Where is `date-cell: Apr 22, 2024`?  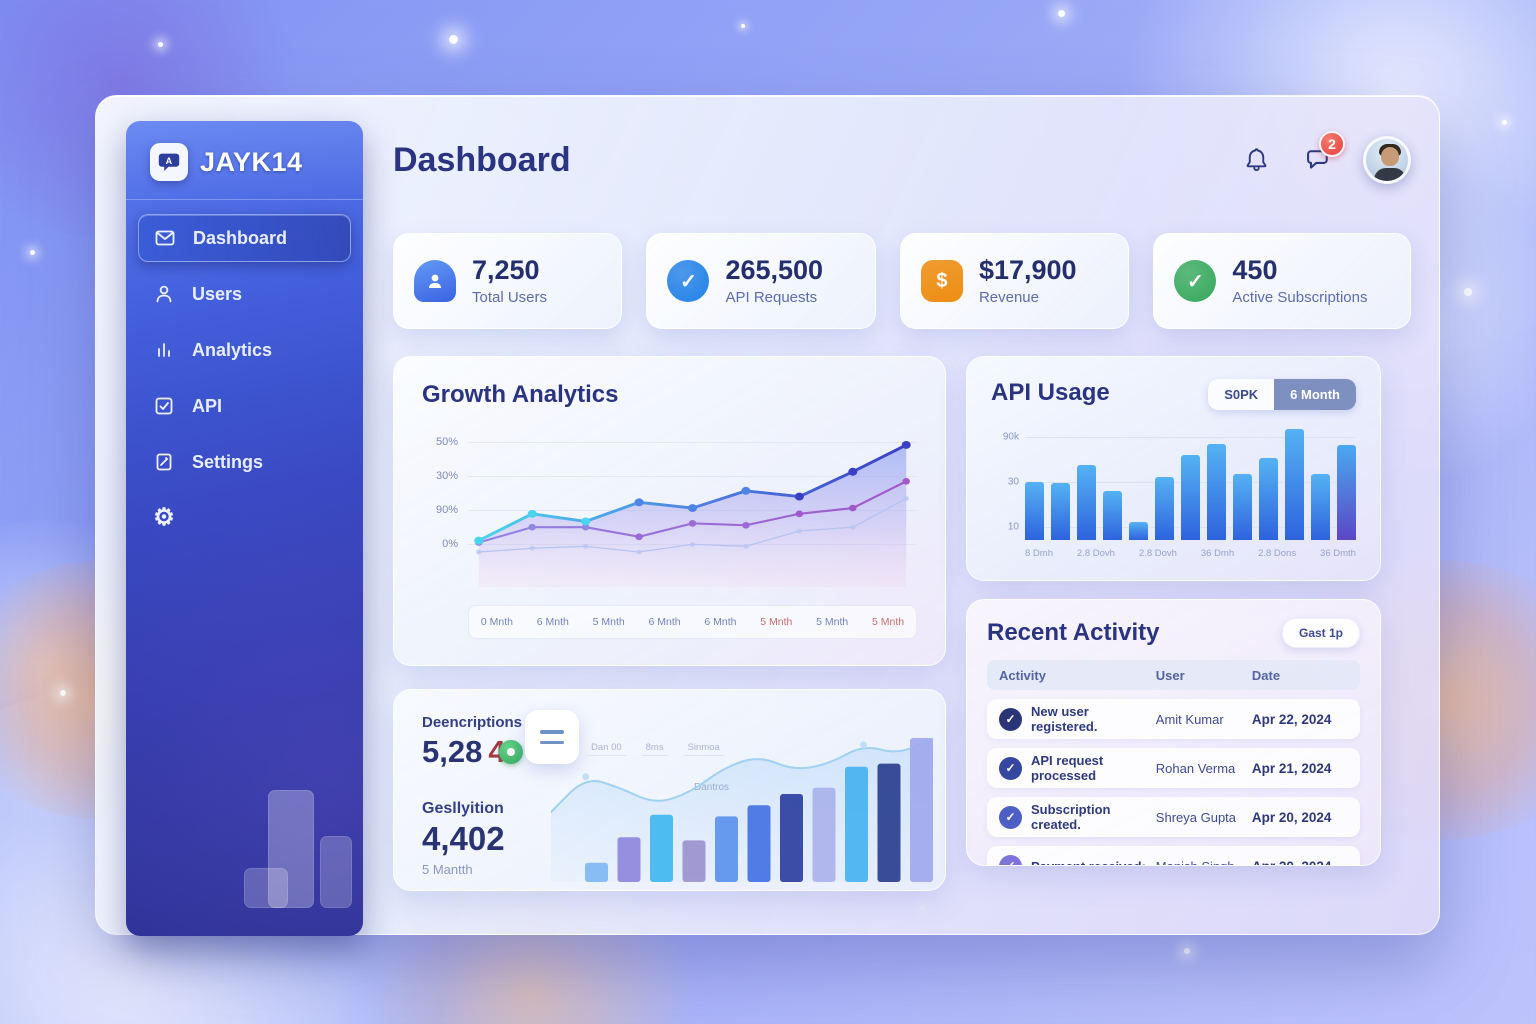 date-cell: Apr 22, 2024 is located at coordinates (1291, 719).